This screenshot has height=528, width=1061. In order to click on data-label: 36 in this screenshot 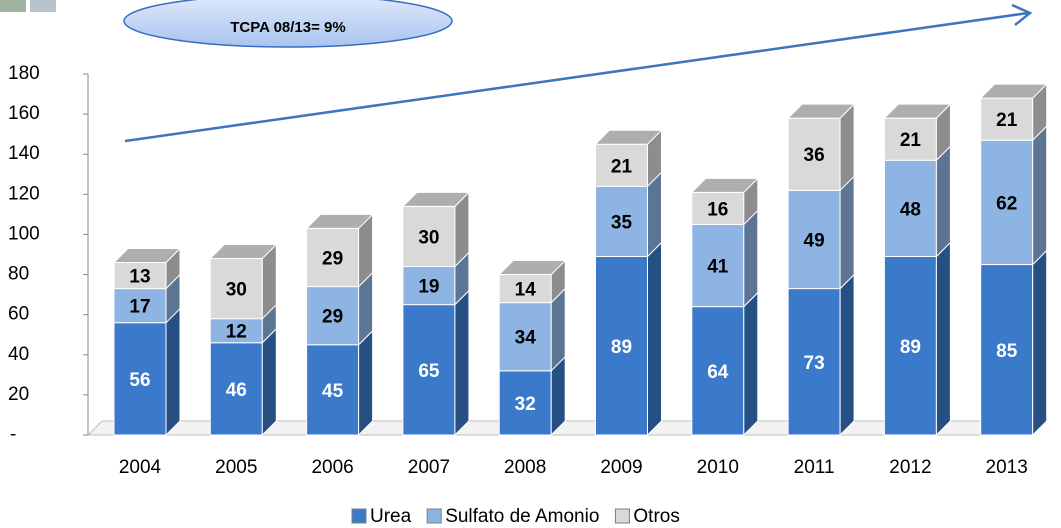, I will do `click(814, 155)`.